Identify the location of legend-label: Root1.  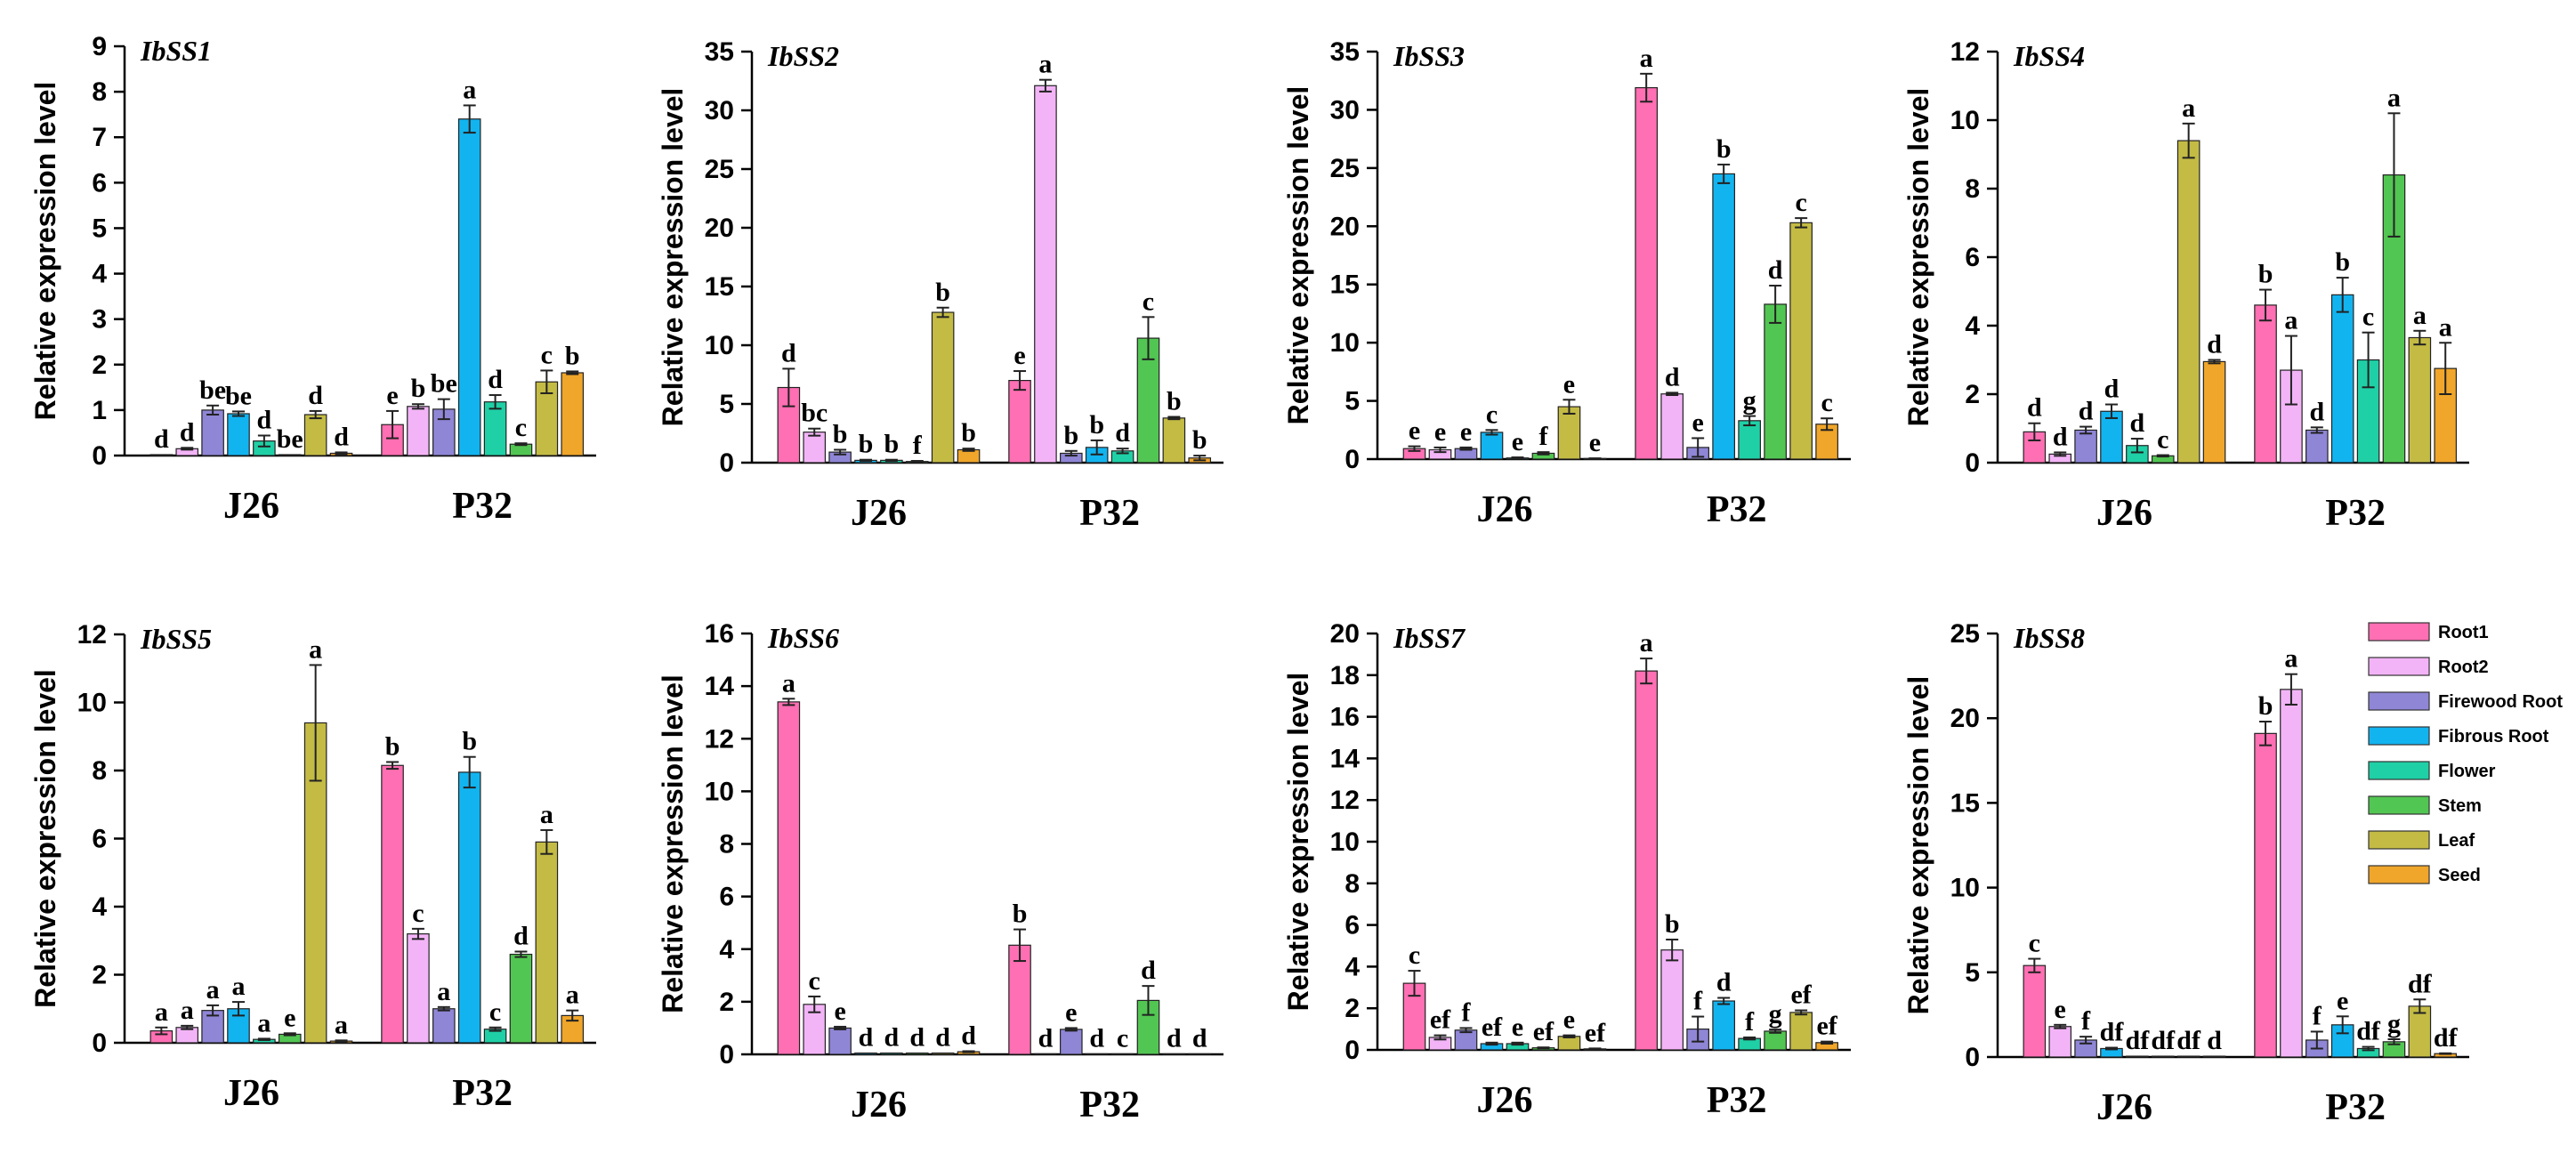
(2463, 633).